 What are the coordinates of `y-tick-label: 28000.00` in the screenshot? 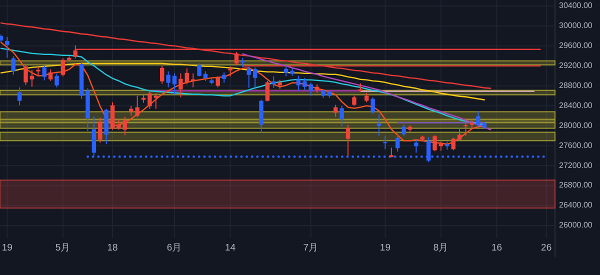 It's located at (576, 125).